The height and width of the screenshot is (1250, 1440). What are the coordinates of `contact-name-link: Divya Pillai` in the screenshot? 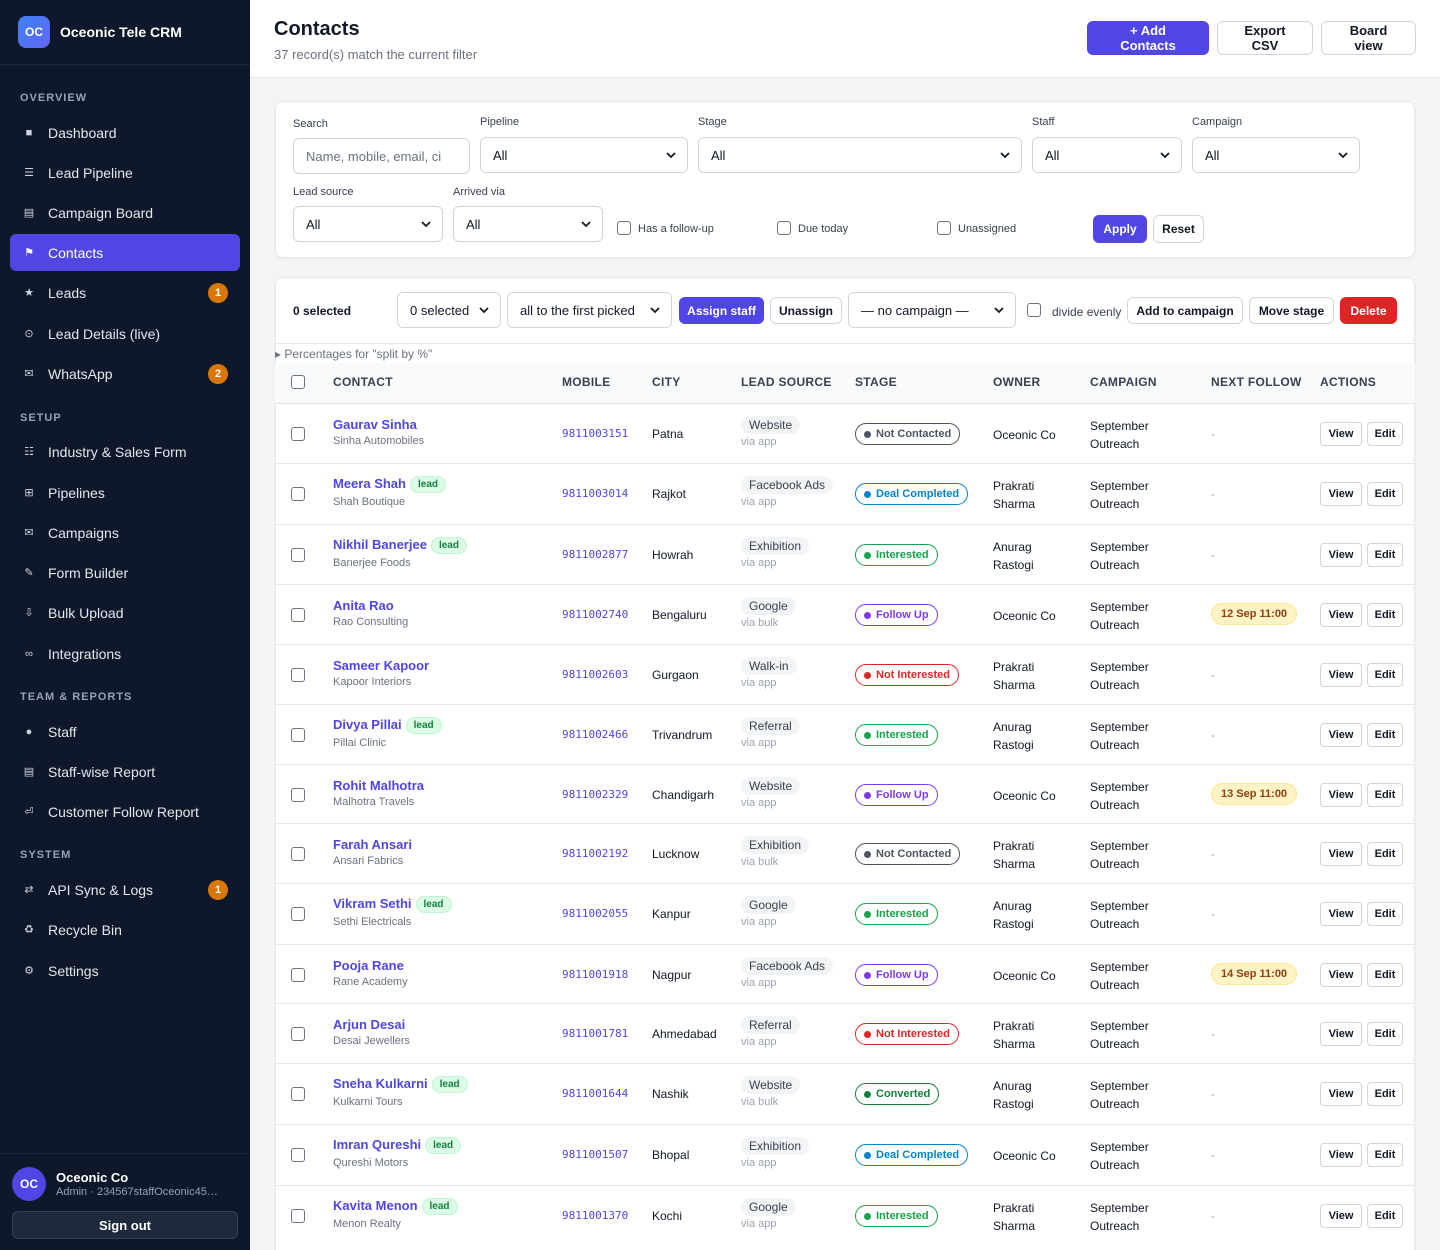 It's located at (367, 724).